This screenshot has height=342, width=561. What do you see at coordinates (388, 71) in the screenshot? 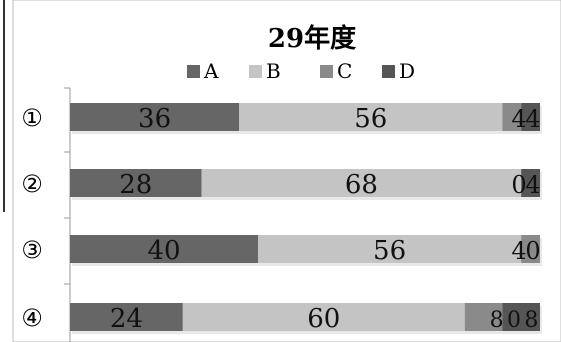
I see `legend-swatch-d` at bounding box center [388, 71].